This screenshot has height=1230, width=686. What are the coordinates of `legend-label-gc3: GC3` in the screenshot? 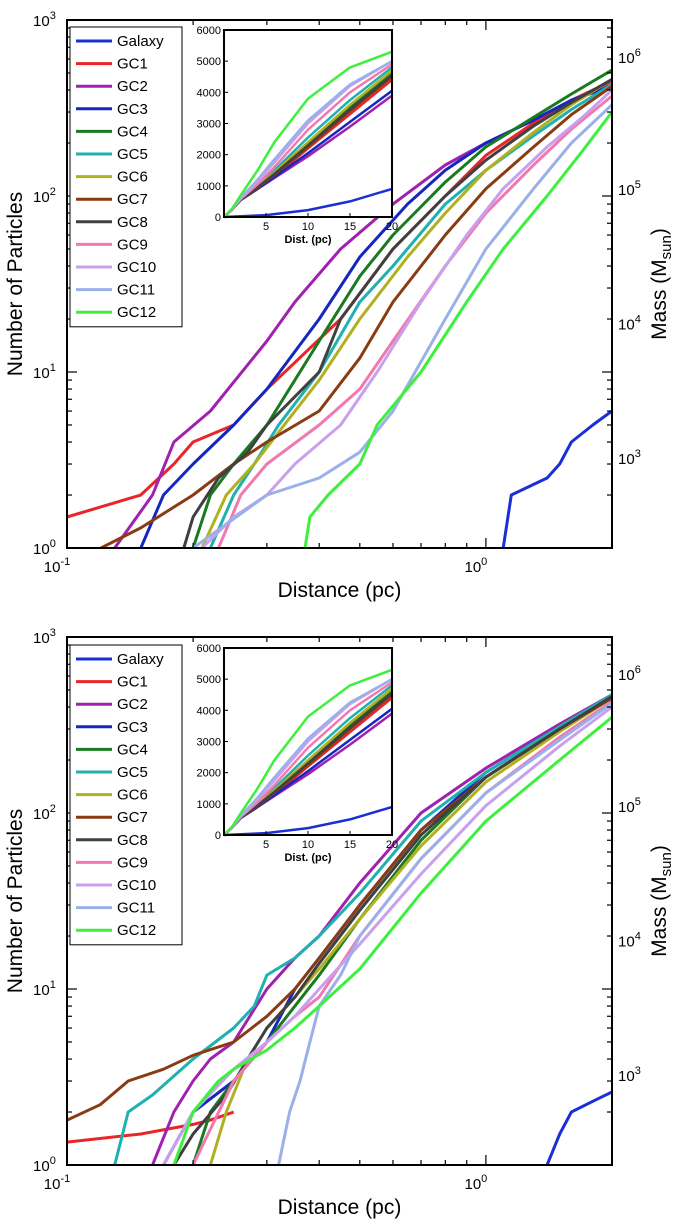 It's located at (132, 727).